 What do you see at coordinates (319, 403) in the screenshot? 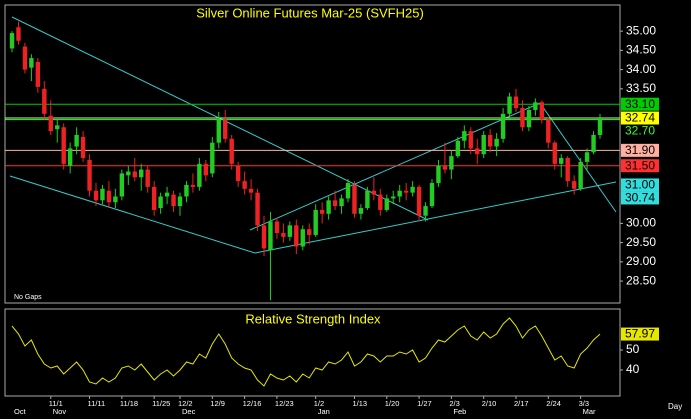
I see `x-tick-label: 1/2` at bounding box center [319, 403].